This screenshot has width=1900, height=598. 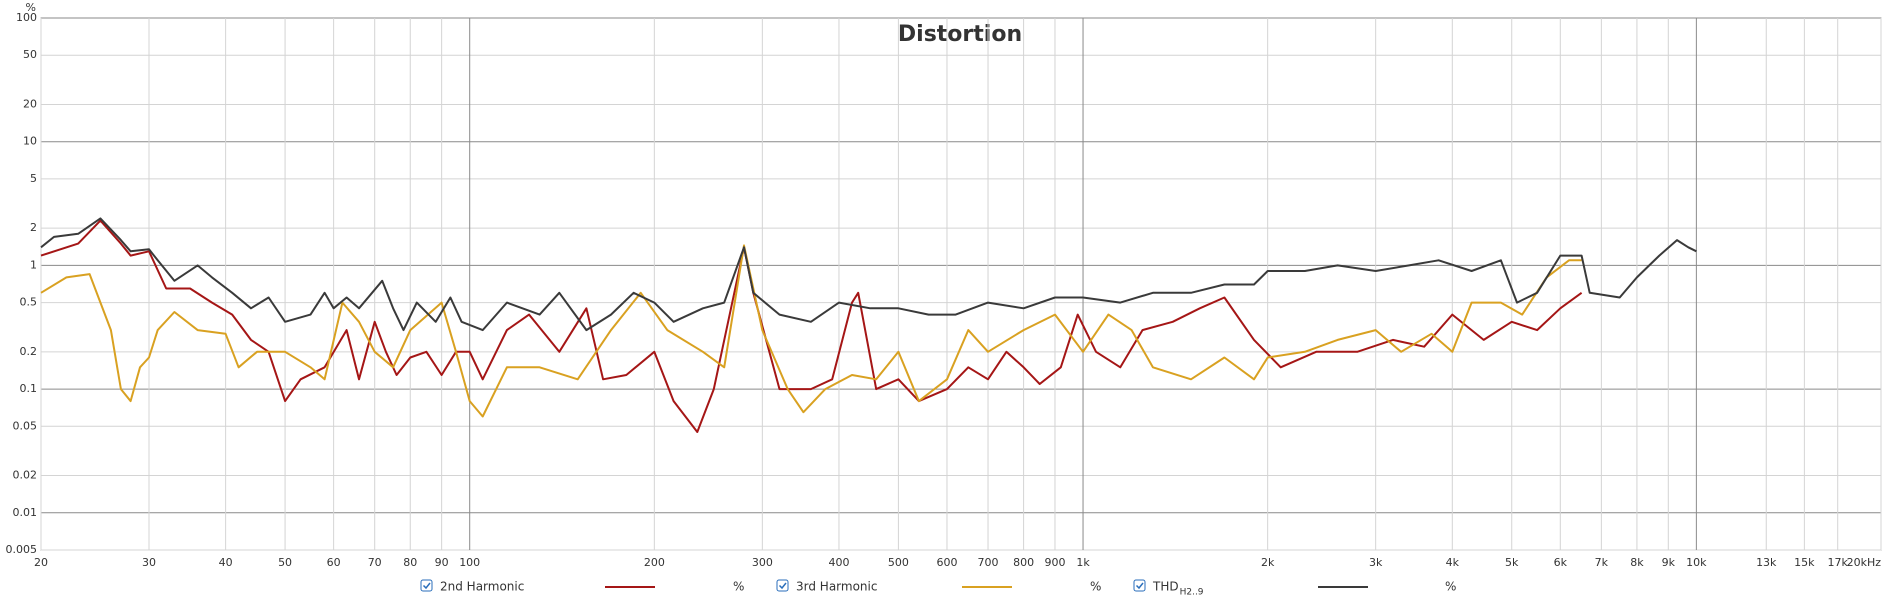 What do you see at coordinates (1838, 562) in the screenshot?
I see `x-tick-label: 17k` at bounding box center [1838, 562].